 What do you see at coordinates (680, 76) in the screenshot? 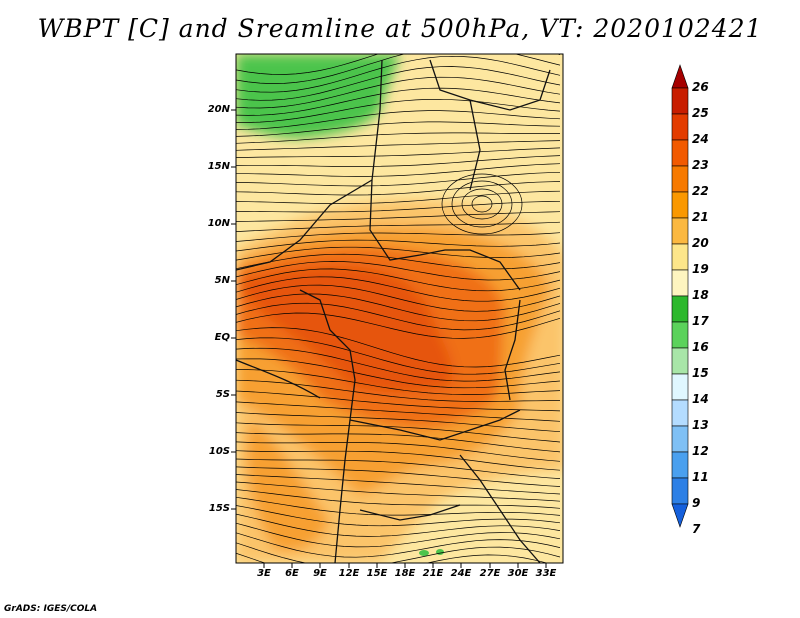
I see `colorbar-arrow-top` at bounding box center [680, 76].